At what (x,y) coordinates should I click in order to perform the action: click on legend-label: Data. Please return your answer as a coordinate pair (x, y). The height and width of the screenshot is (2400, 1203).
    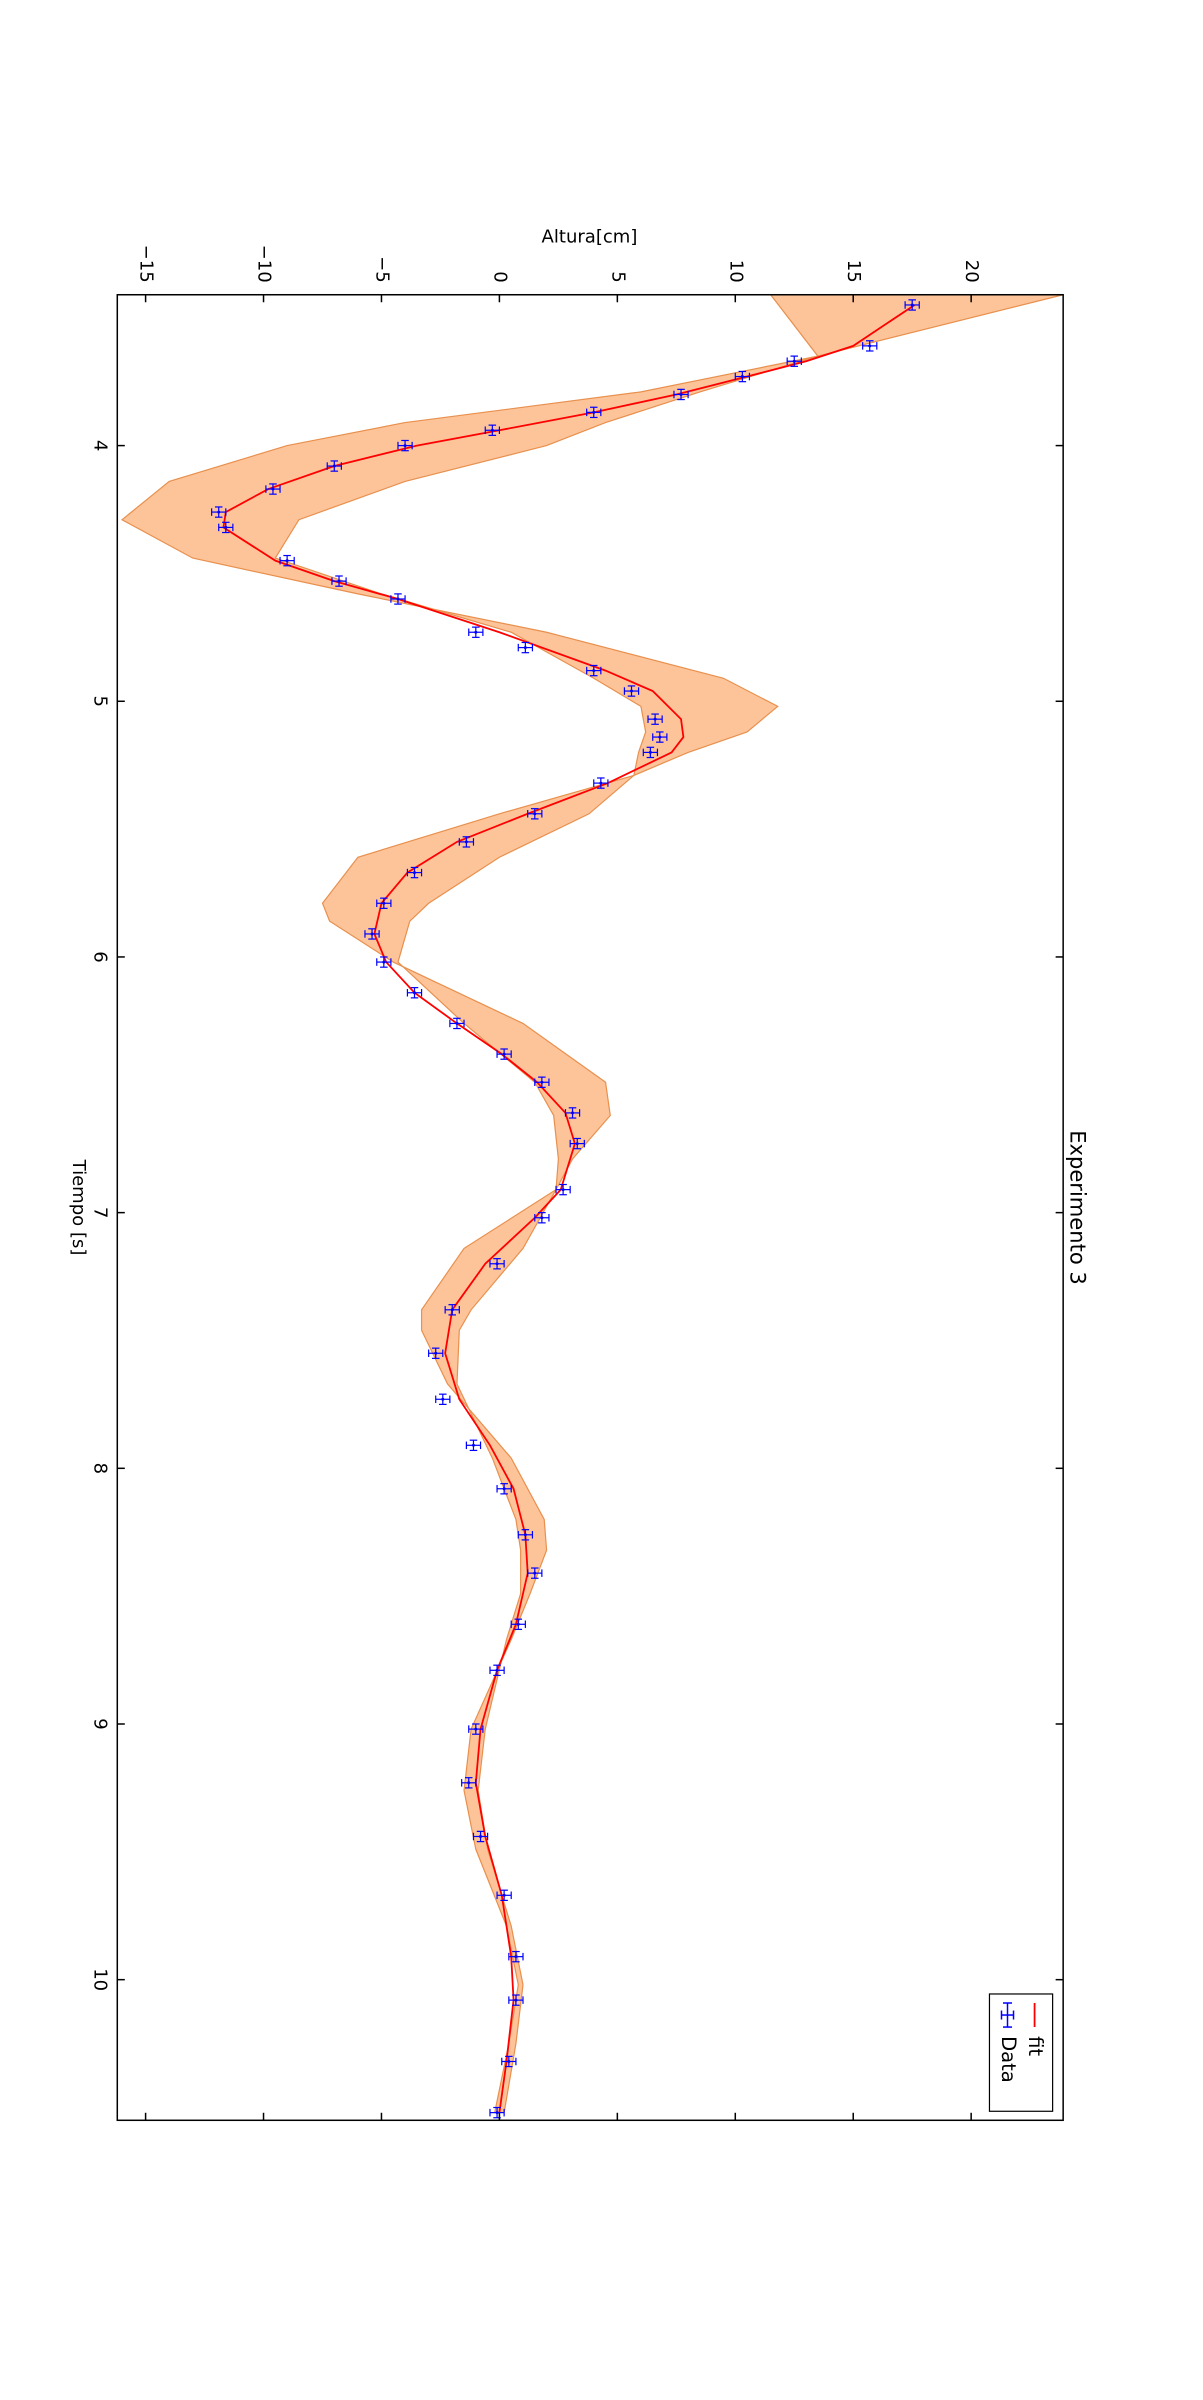
    Looking at the image, I should click on (1008, 2059).